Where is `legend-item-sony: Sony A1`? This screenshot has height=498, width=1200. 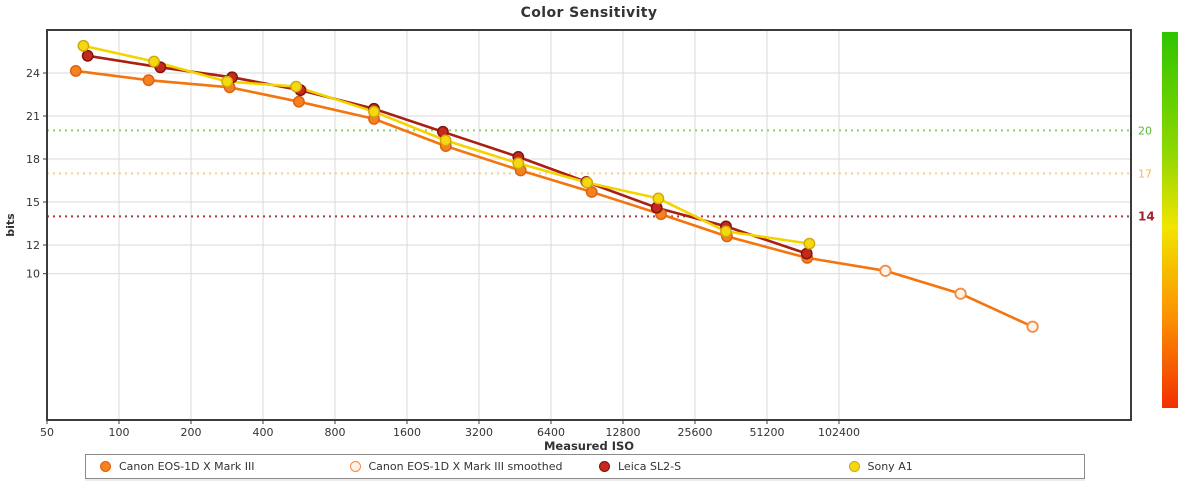
legend-item-sony: Sony A1 is located at coordinates (960, 466).